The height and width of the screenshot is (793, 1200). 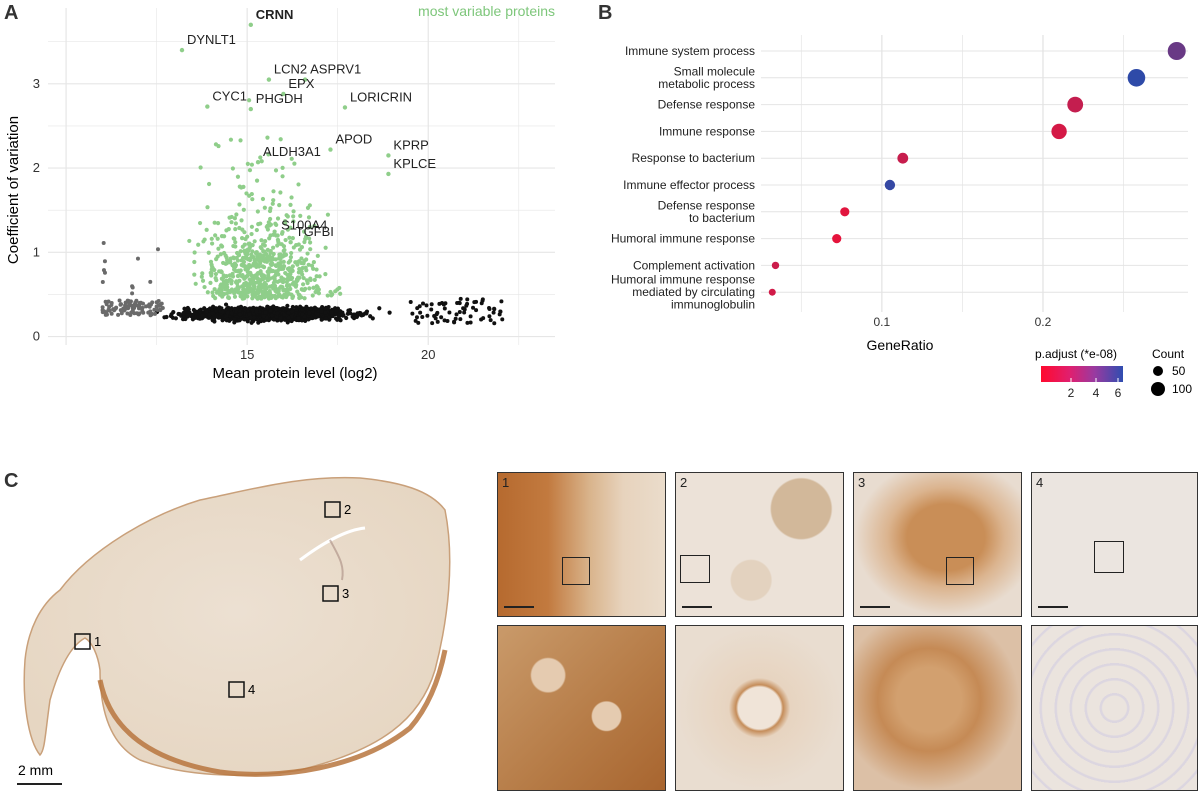 I want to click on chart-a-y-tick: 1, so click(x=36, y=251).